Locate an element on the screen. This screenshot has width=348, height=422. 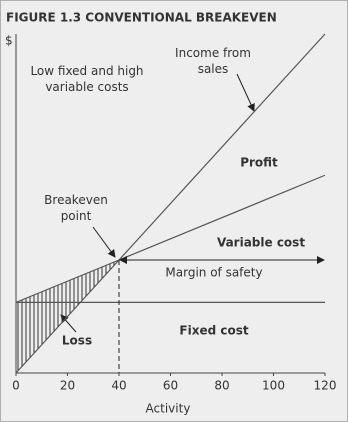
margin-label: Margin of safety is located at coordinates (213, 273).